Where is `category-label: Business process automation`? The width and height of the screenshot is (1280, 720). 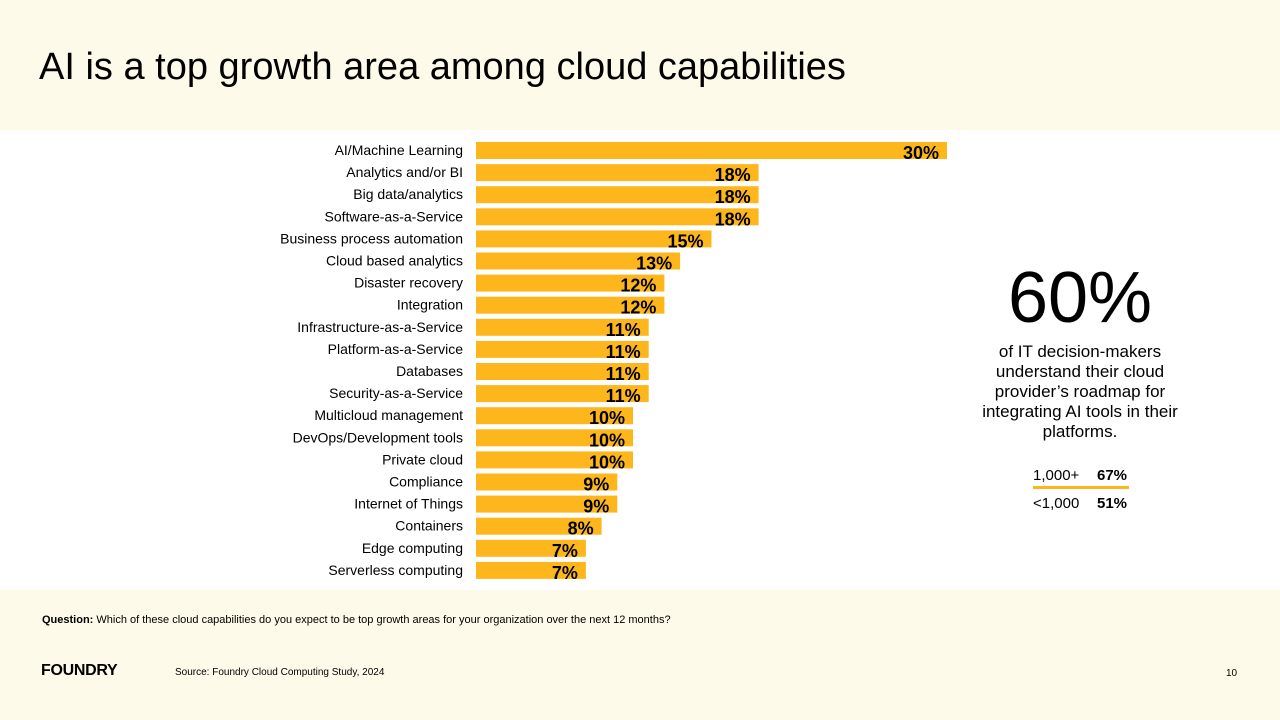
category-label: Business process automation is located at coordinates (371, 238).